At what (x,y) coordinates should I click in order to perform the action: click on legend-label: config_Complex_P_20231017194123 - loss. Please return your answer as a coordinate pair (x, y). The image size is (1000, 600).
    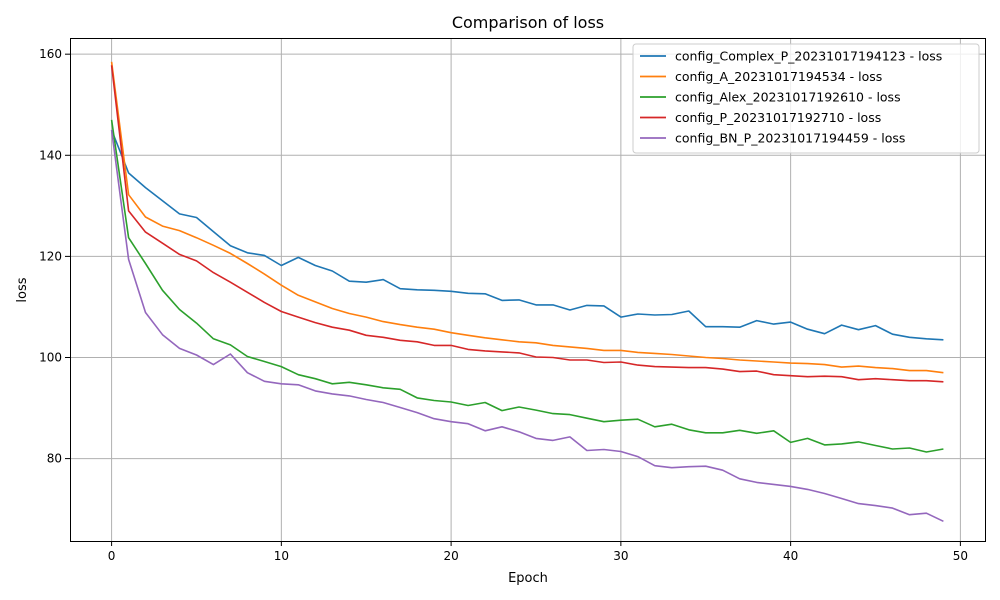
    Looking at the image, I should click on (808, 56).